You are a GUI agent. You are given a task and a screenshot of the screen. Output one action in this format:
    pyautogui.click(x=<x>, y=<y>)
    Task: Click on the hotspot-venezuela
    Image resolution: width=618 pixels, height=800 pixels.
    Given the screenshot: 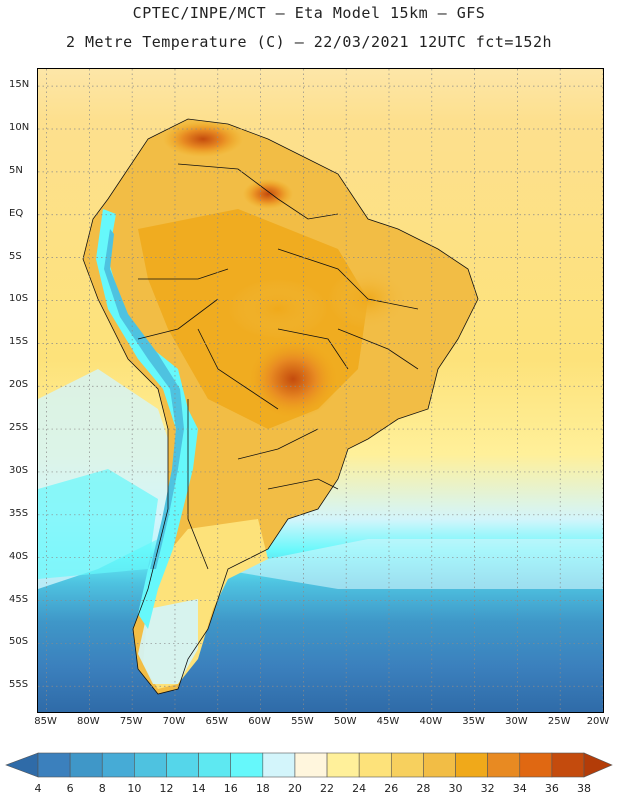 What is the action you would take?
    pyautogui.click(x=203, y=139)
    